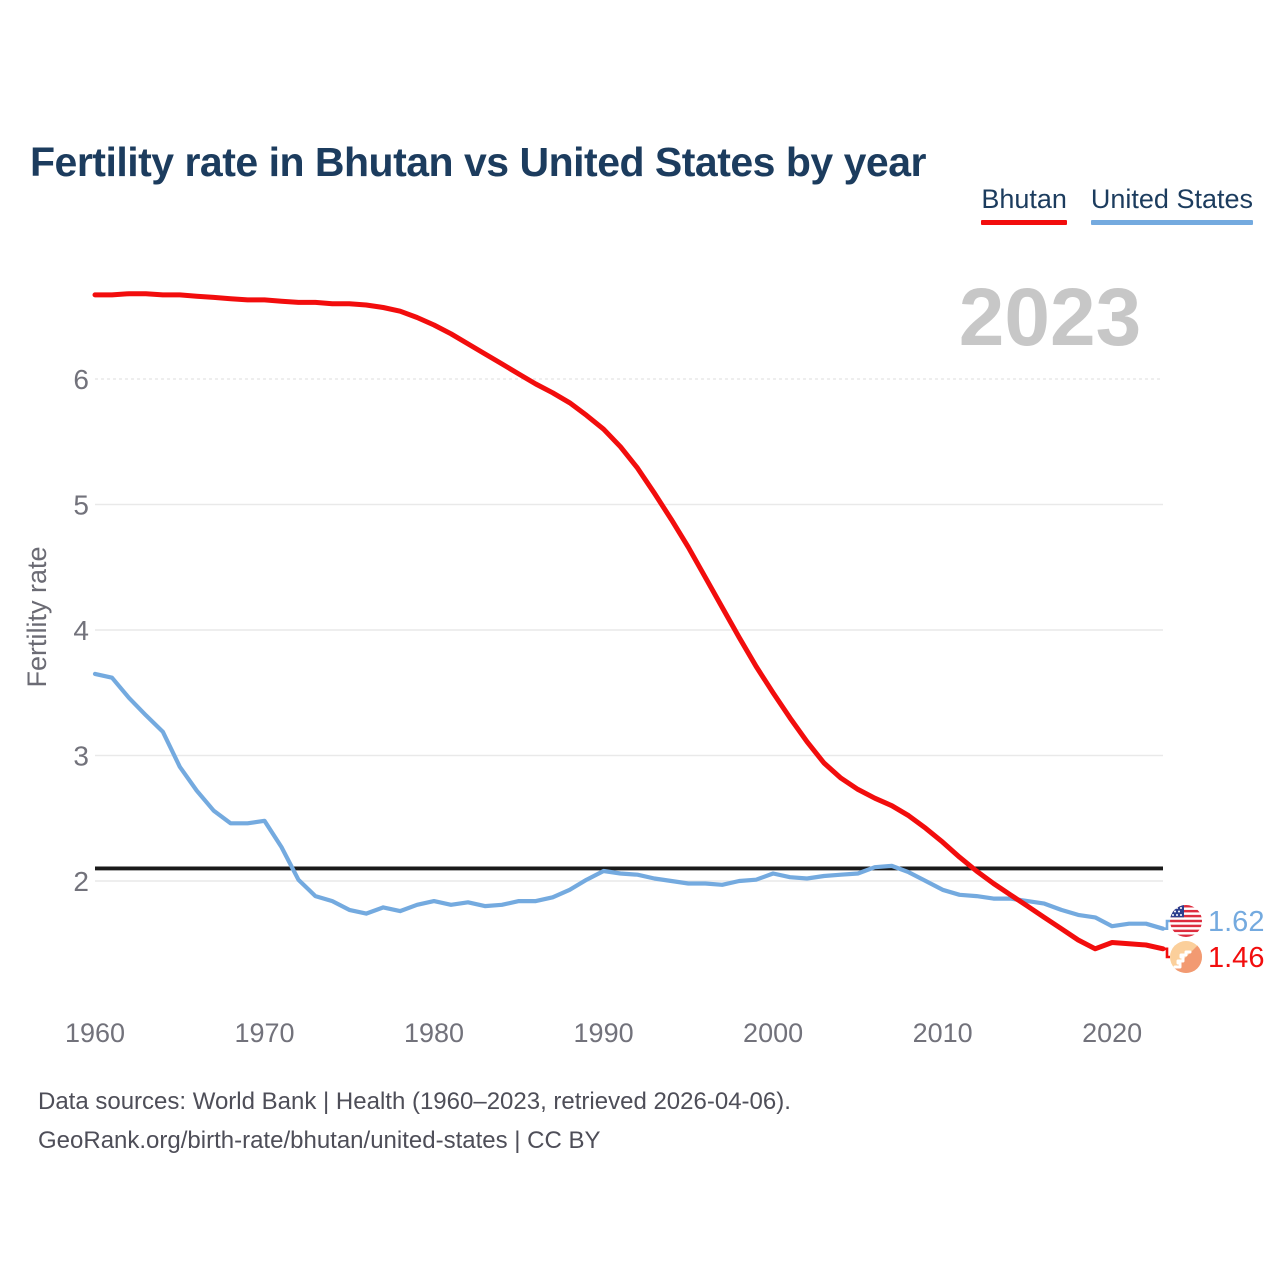 This screenshot has height=1280, width=1280. What do you see at coordinates (943, 1033) in the screenshot?
I see `x-tick-label-2010: 2010` at bounding box center [943, 1033].